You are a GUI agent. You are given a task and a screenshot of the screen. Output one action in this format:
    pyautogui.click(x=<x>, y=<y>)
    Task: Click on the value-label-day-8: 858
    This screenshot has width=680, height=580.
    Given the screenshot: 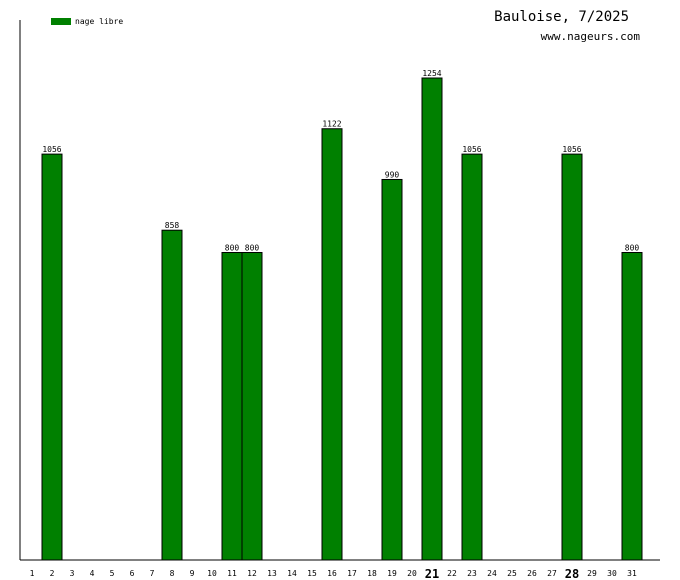 What is the action you would take?
    pyautogui.click(x=172, y=225)
    